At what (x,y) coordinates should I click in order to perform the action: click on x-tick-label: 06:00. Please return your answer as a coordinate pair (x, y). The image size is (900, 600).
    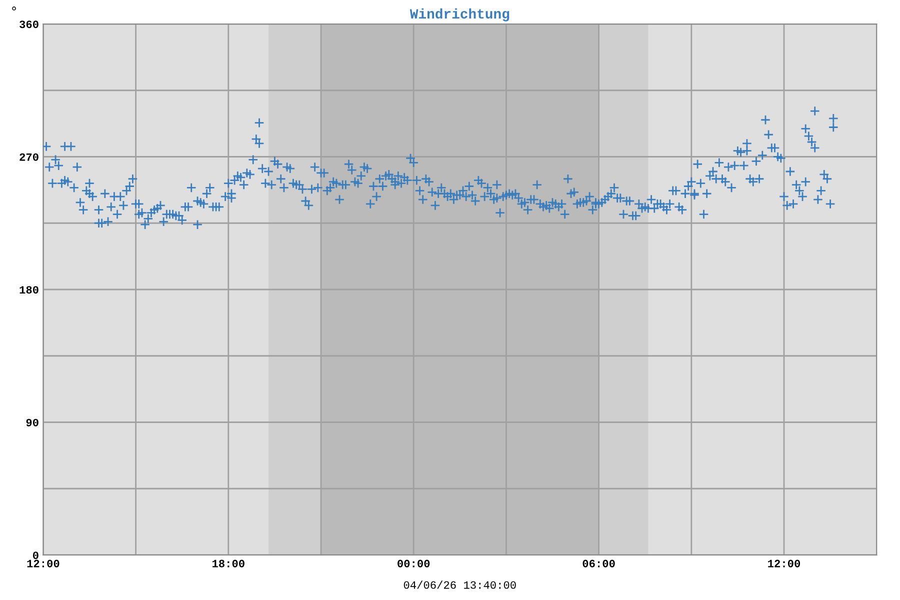
    Looking at the image, I should click on (598, 564).